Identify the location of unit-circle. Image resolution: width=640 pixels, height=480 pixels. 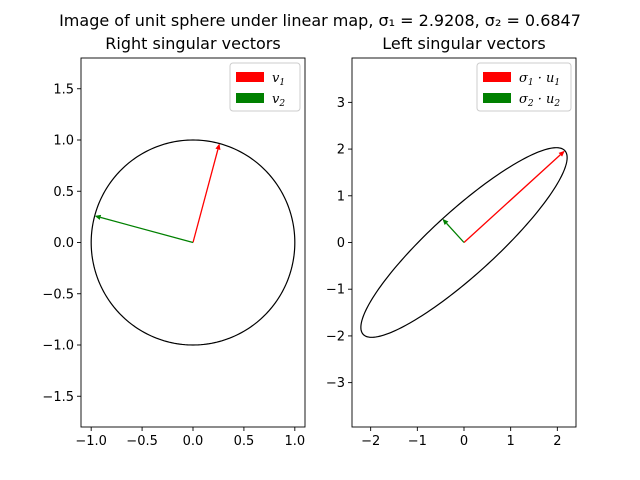
(193, 242).